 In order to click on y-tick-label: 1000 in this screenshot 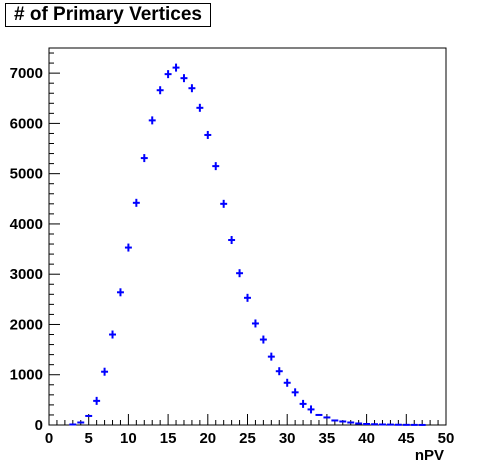, I will do `click(26, 375)`.